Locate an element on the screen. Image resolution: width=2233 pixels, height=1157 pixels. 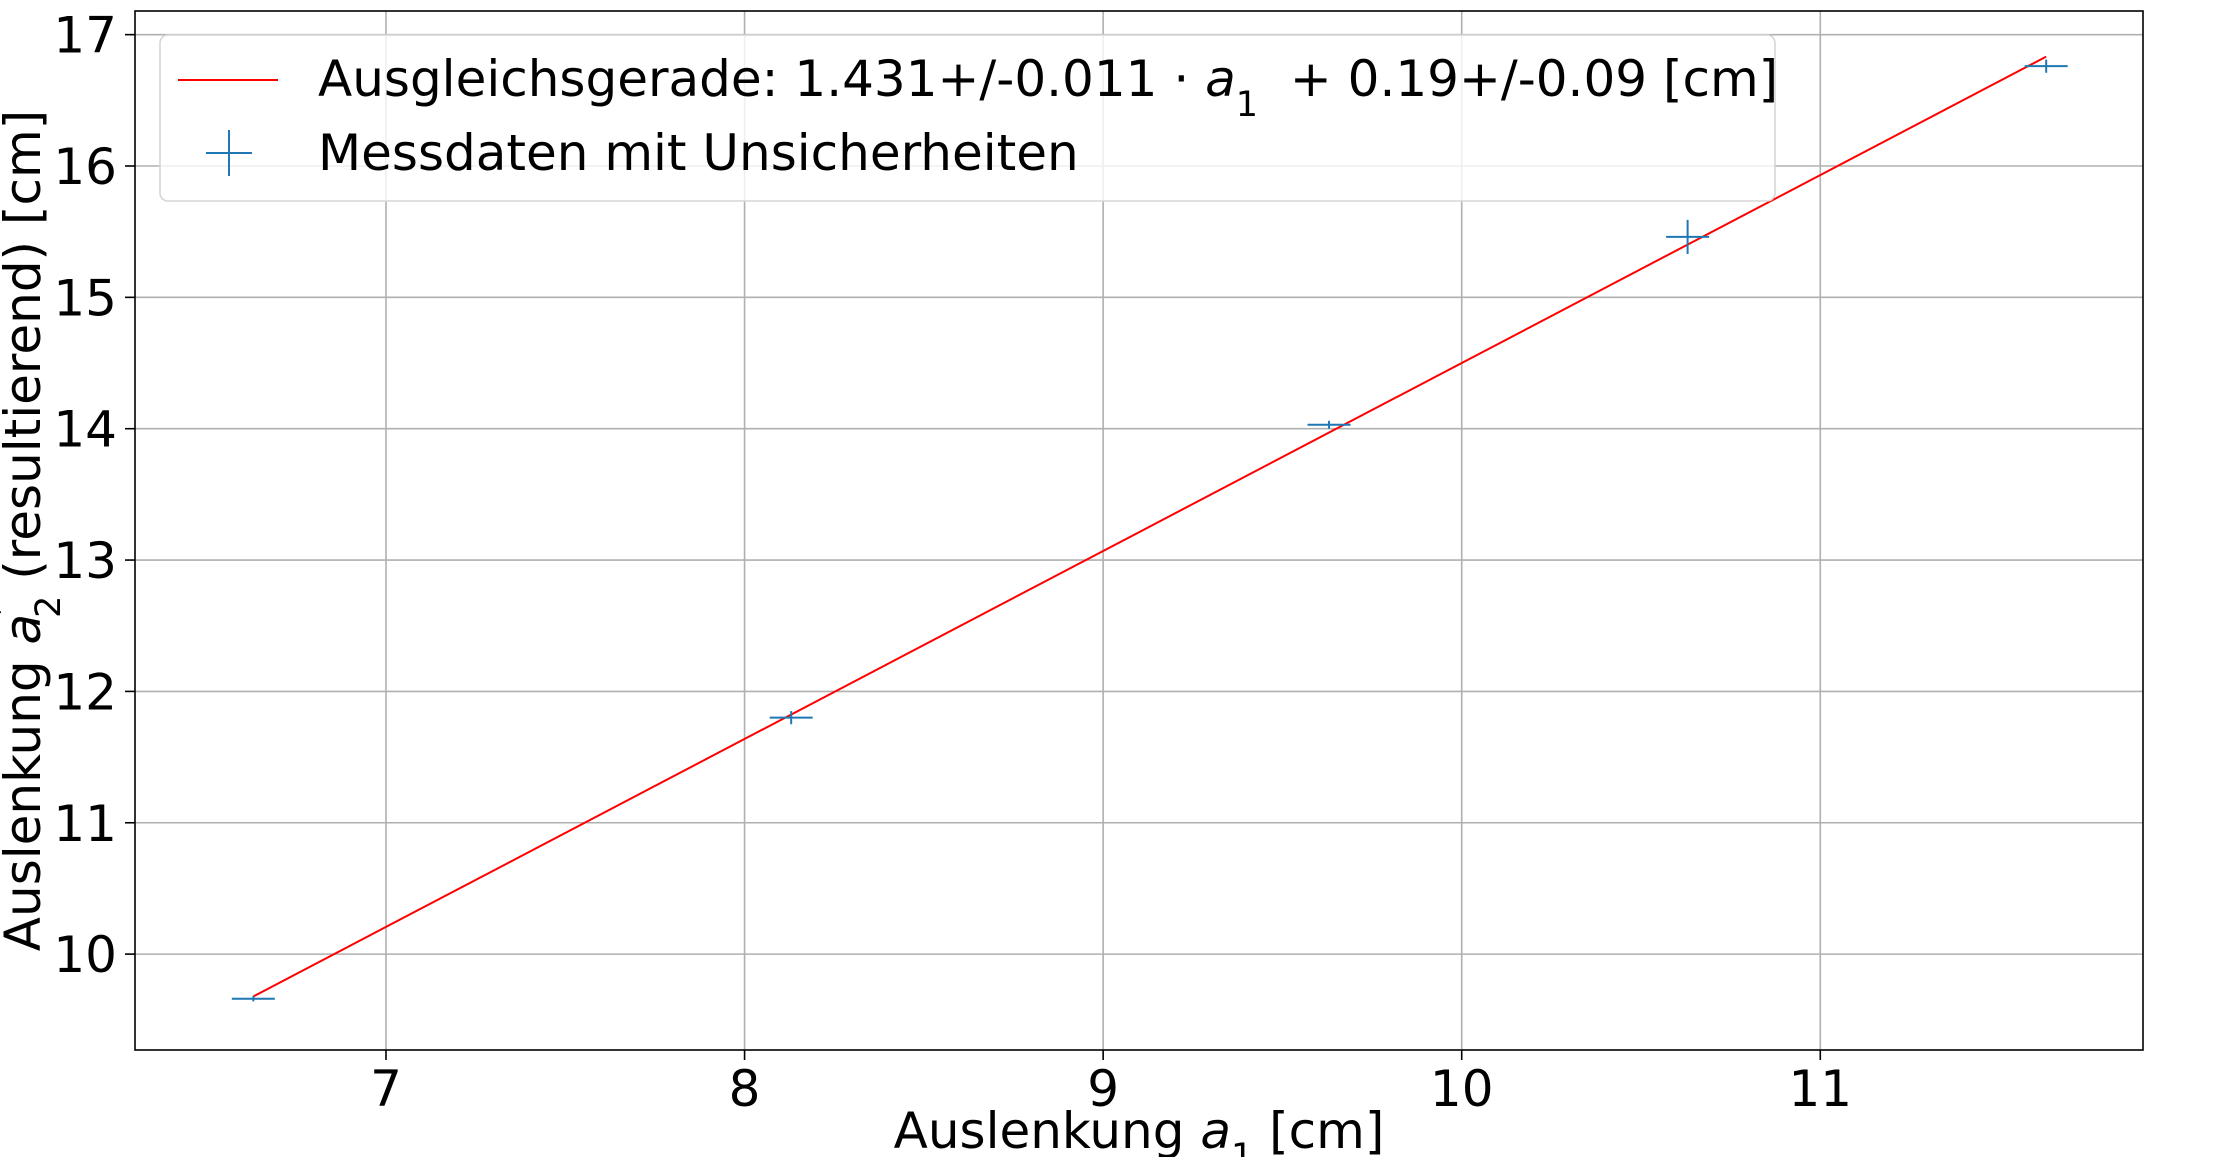
legend-data-label: Messdaten mit Unsicherheiten is located at coordinates (698, 153).